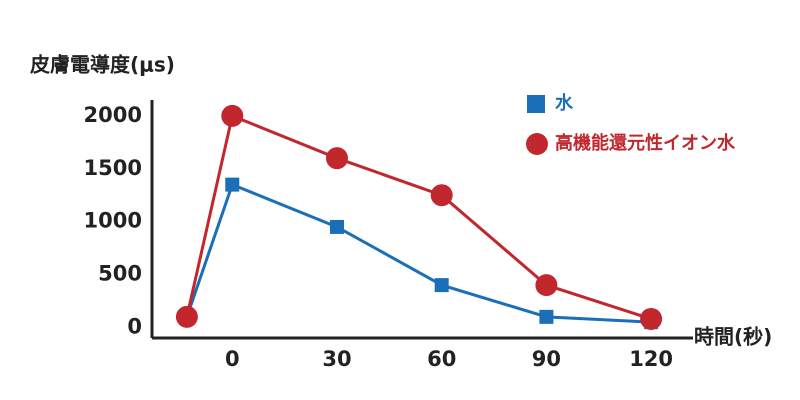  What do you see at coordinates (441, 359) in the screenshot?
I see `x-tick-label: 60` at bounding box center [441, 359].